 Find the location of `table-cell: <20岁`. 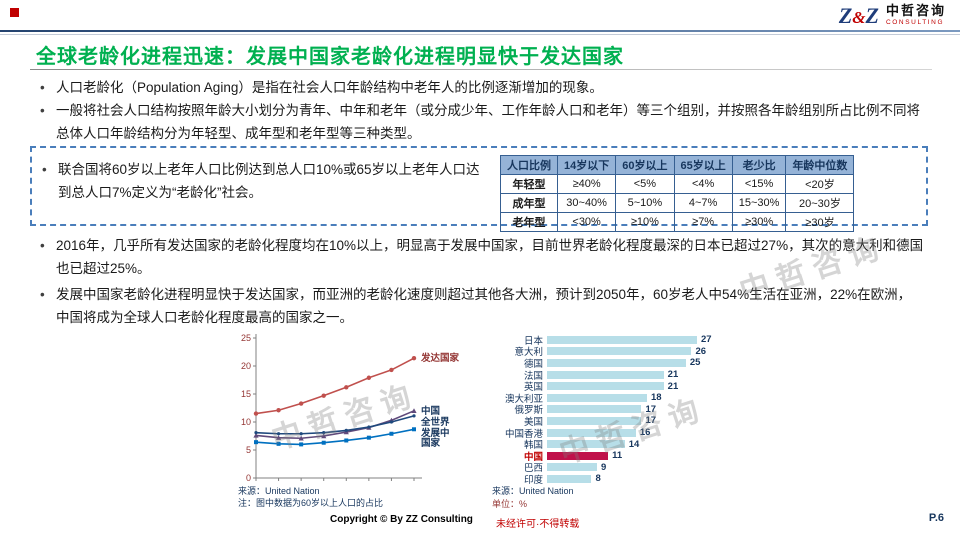

table-cell: <20岁 is located at coordinates (820, 184).